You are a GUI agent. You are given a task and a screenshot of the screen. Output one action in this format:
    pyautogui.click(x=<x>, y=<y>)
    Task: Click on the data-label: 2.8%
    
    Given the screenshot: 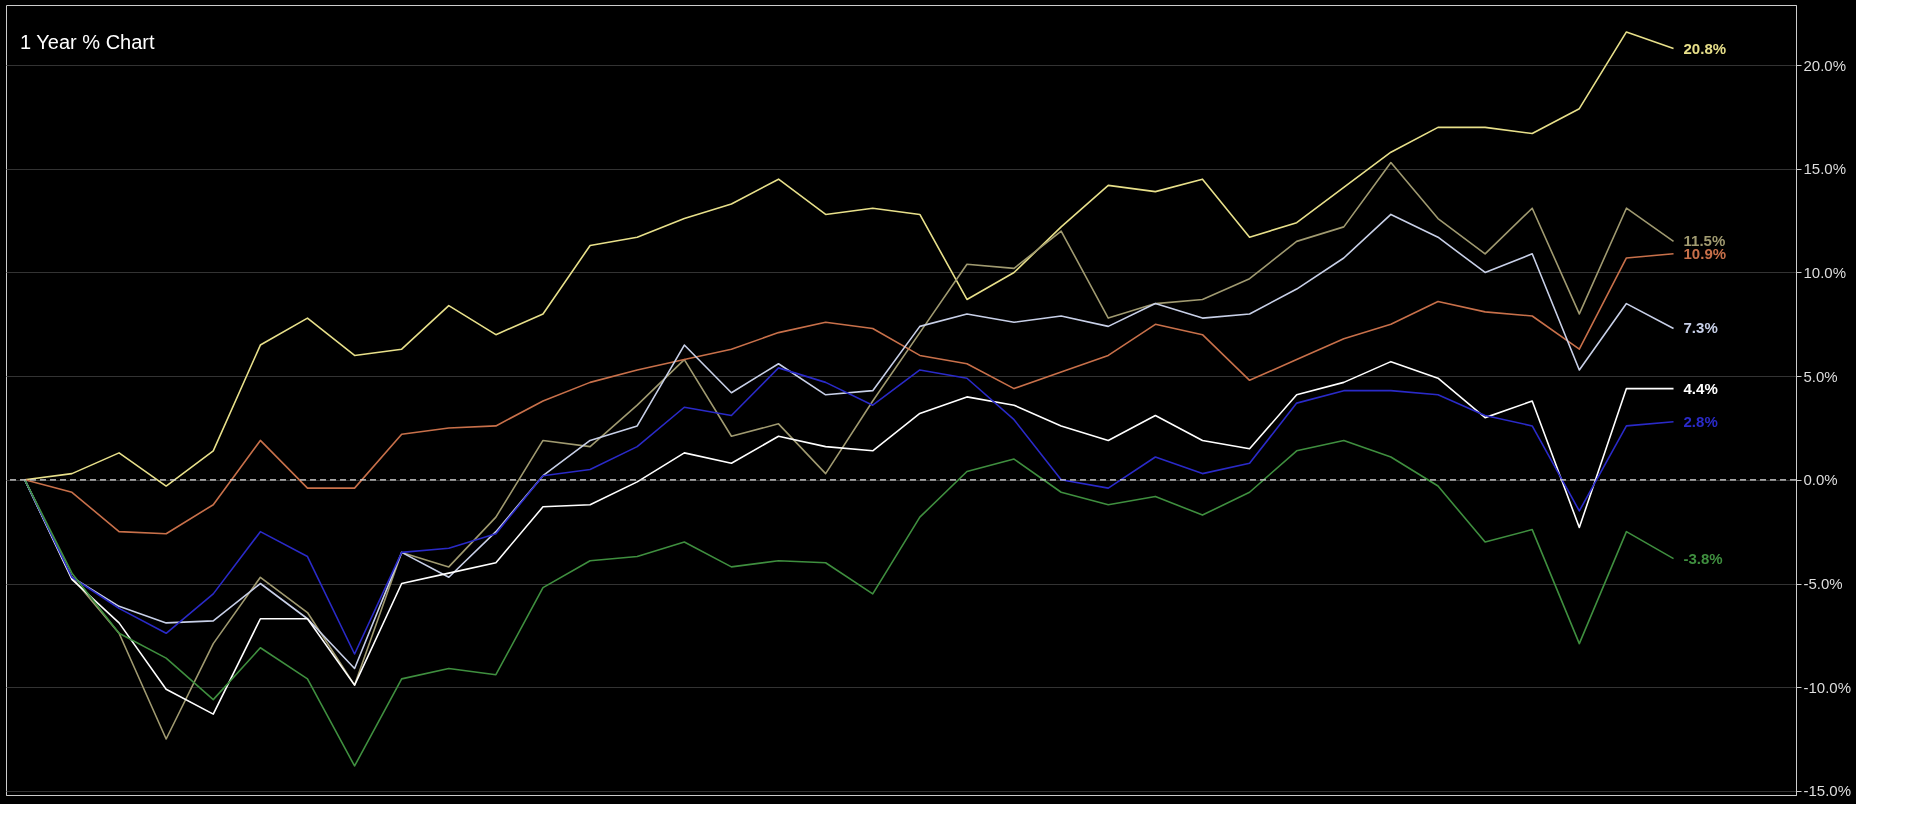 What is the action you would take?
    pyautogui.click(x=1700, y=421)
    